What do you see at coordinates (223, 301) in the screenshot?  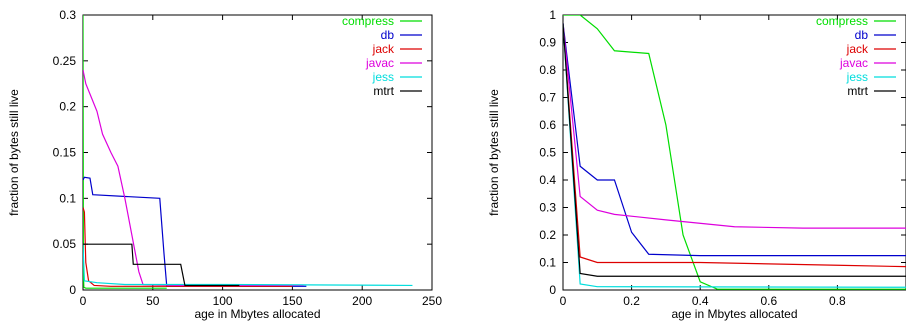 I see `x-tick-label: 100` at bounding box center [223, 301].